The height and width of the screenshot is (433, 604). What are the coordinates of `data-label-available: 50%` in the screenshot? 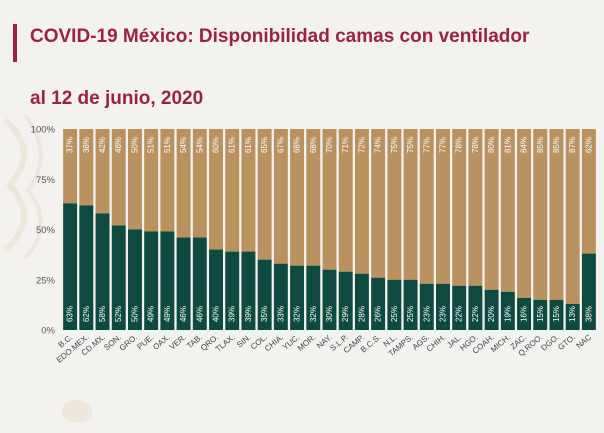 It's located at (134, 145).